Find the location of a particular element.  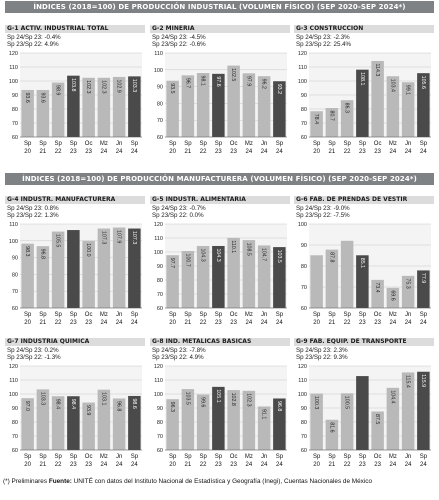

data-label: 103.5 is located at coordinates (187, 398).